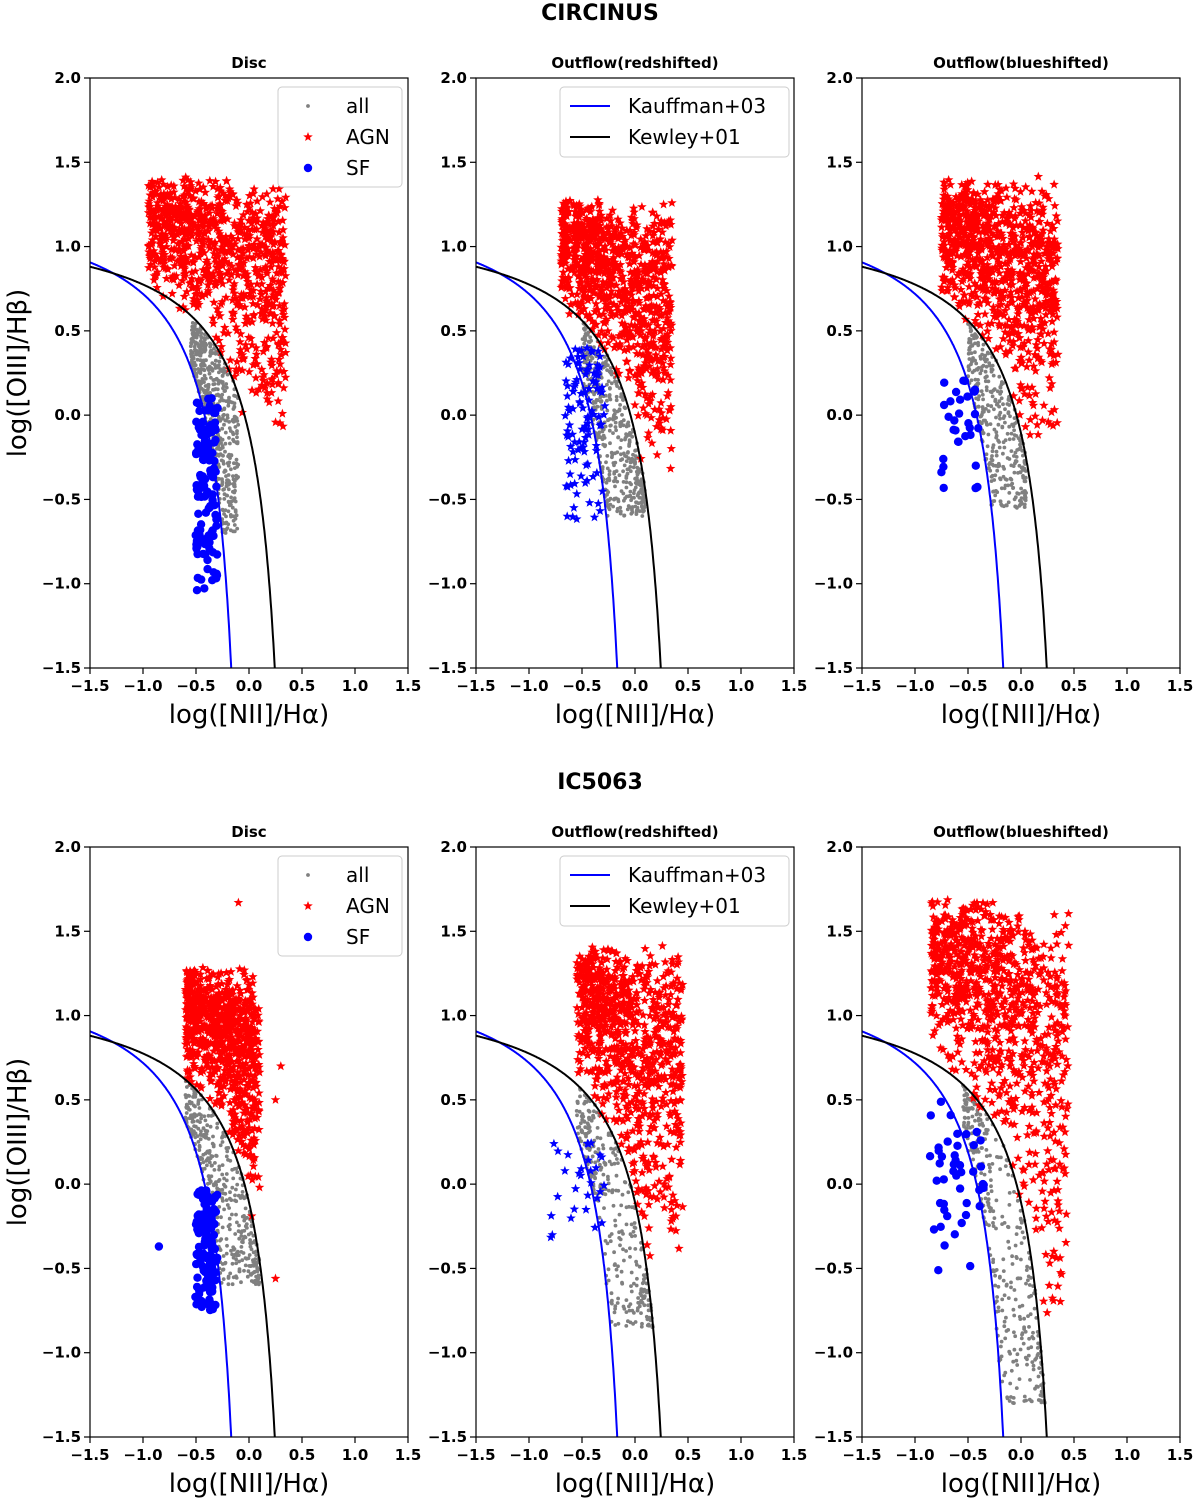 The width and height of the screenshot is (1200, 1499). I want to click on legend-marker-agn, so click(308, 136).